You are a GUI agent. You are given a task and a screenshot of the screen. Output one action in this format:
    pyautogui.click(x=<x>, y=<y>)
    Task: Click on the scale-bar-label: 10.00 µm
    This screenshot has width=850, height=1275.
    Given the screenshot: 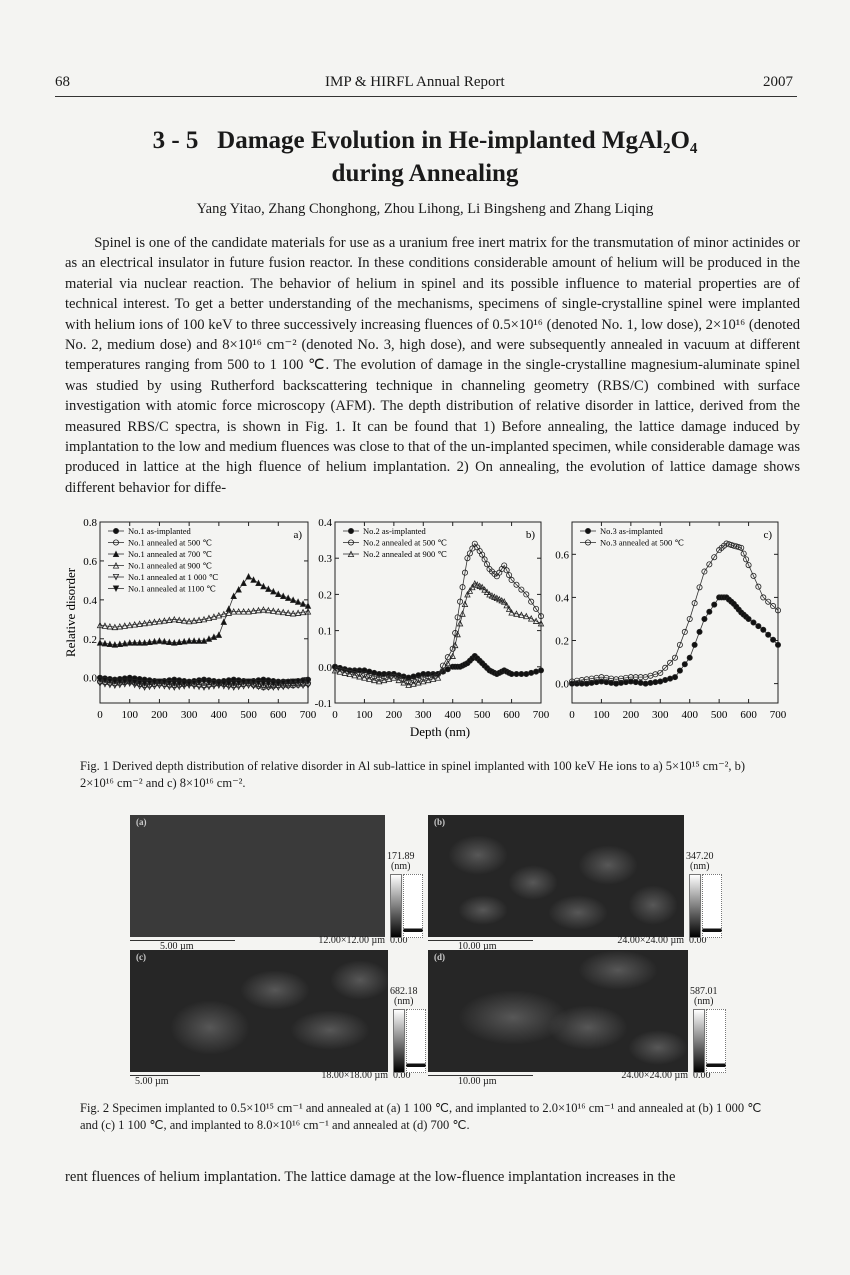 What is the action you would take?
    pyautogui.click(x=477, y=1081)
    